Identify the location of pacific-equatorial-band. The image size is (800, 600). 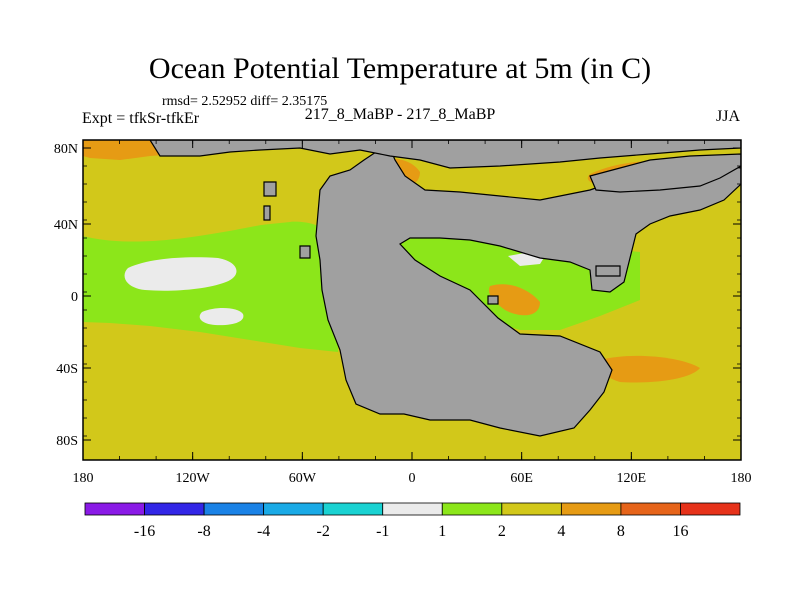
(211, 286).